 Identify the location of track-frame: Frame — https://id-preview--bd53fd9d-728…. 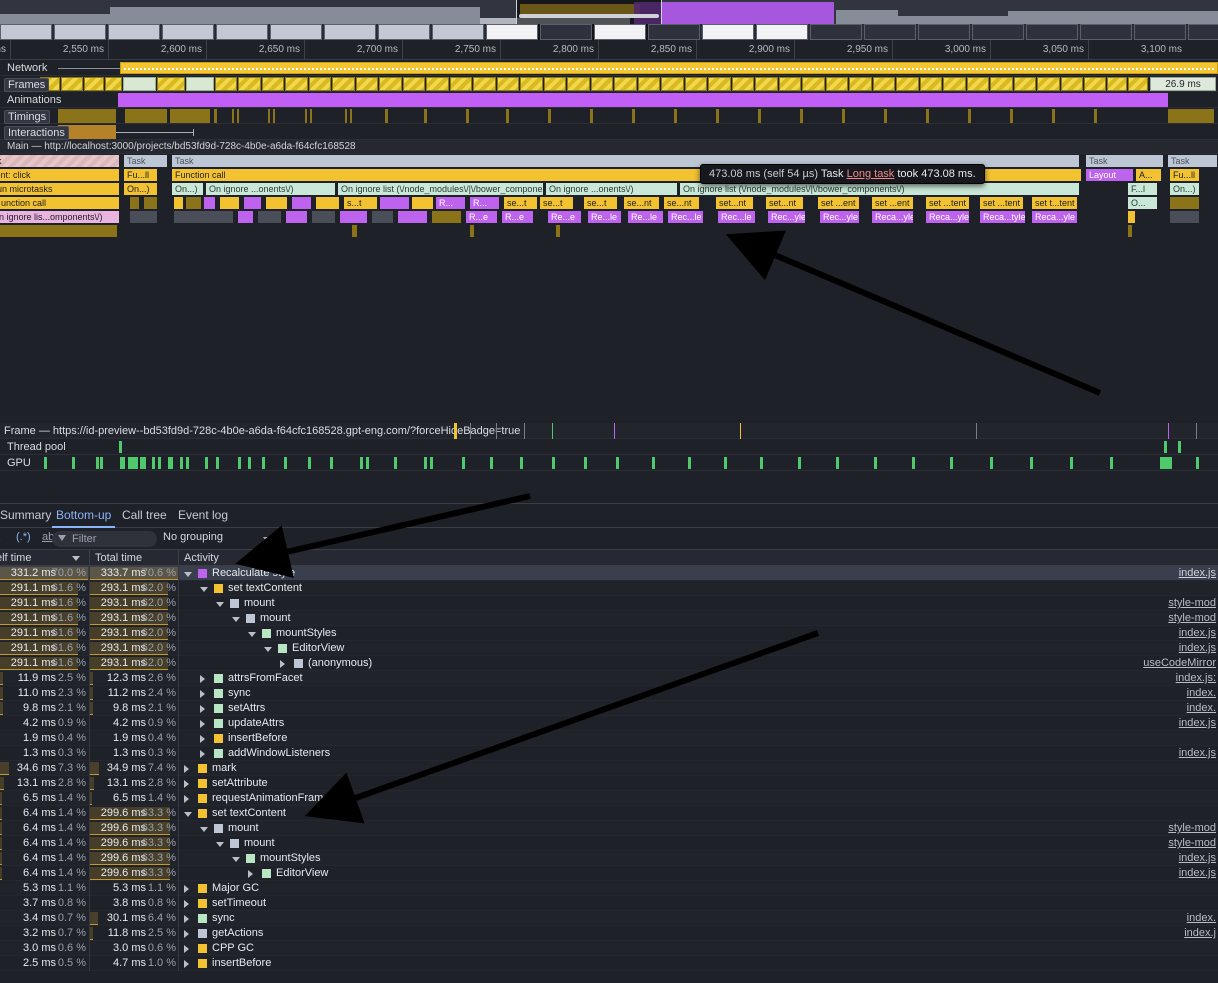
(609, 431).